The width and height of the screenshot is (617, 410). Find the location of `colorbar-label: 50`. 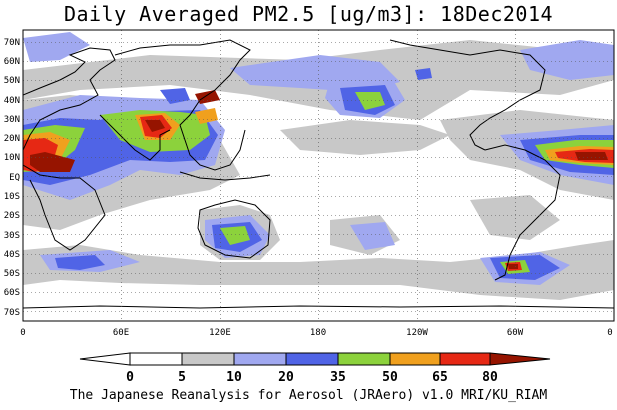

colorbar-label: 50 is located at coordinates (390, 377).